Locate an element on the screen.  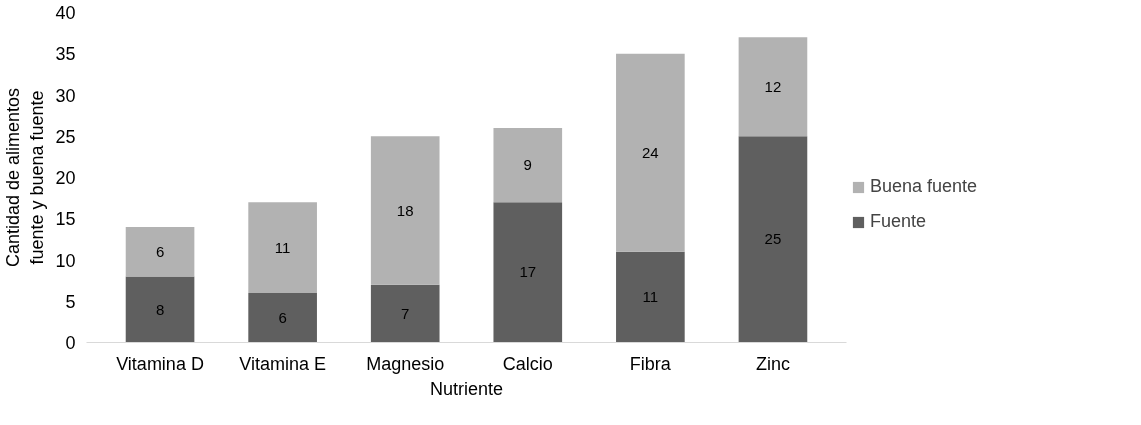
y-tick-label: 15 is located at coordinates (65, 219).